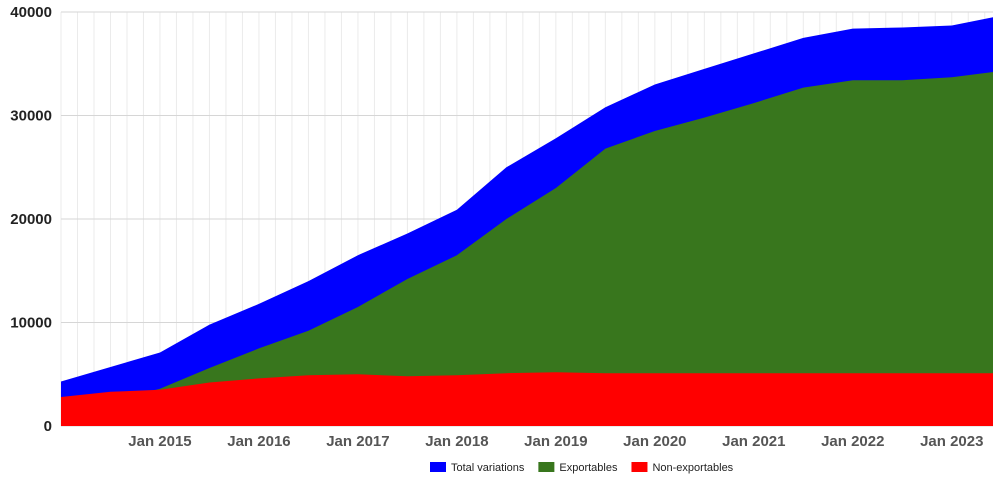  What do you see at coordinates (31, 12) in the screenshot?
I see `y-tick-label: 40000` at bounding box center [31, 12].